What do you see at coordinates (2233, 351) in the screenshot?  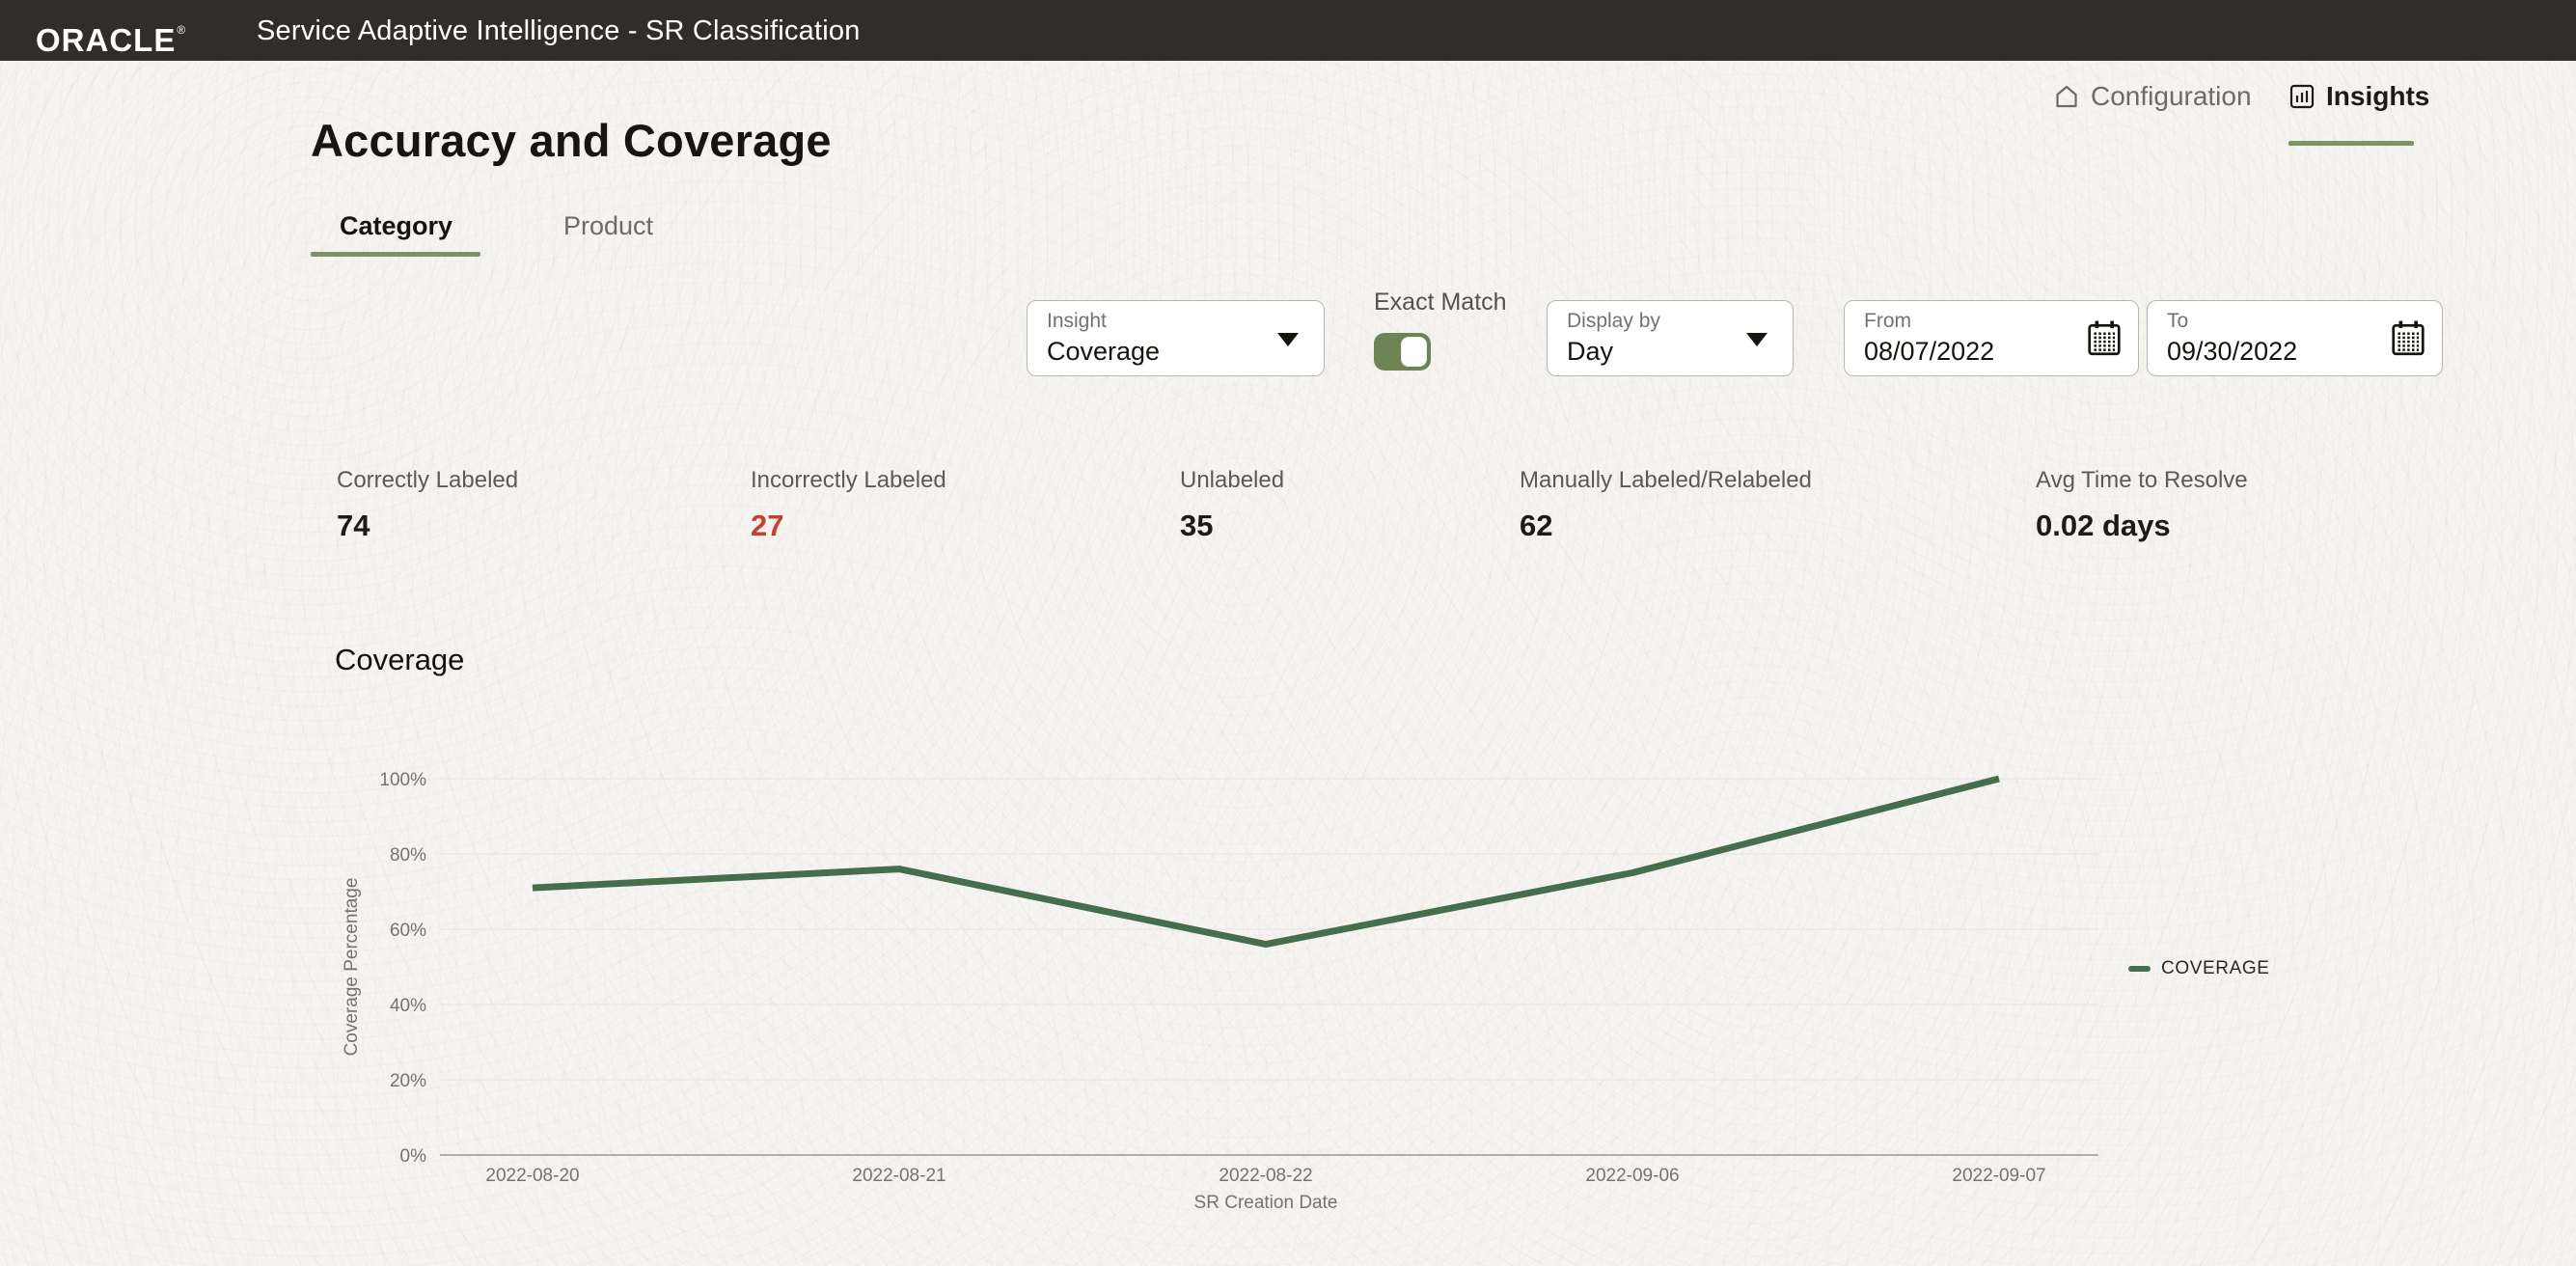 I see `to-date-value: 09/30/2022` at bounding box center [2233, 351].